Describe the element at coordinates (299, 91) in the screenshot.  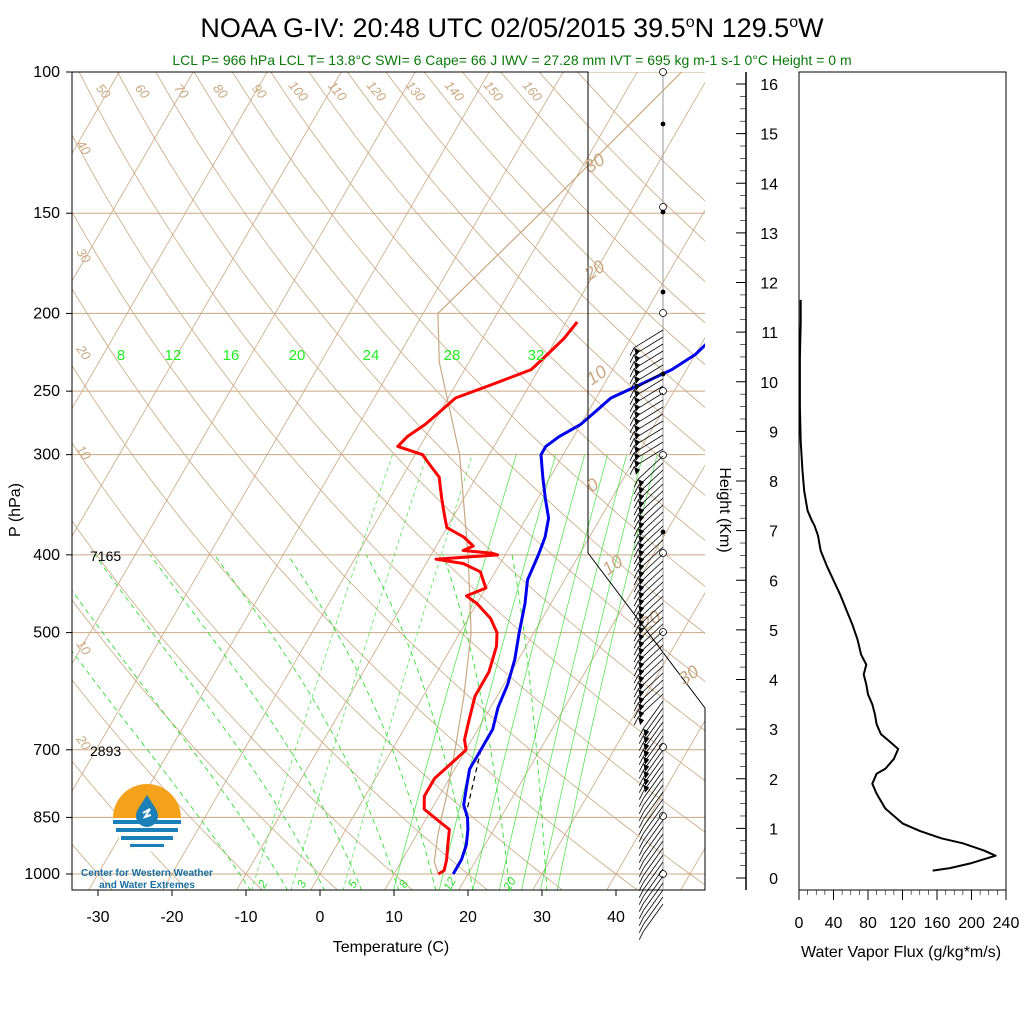
I see `theta-label: 100` at that location.